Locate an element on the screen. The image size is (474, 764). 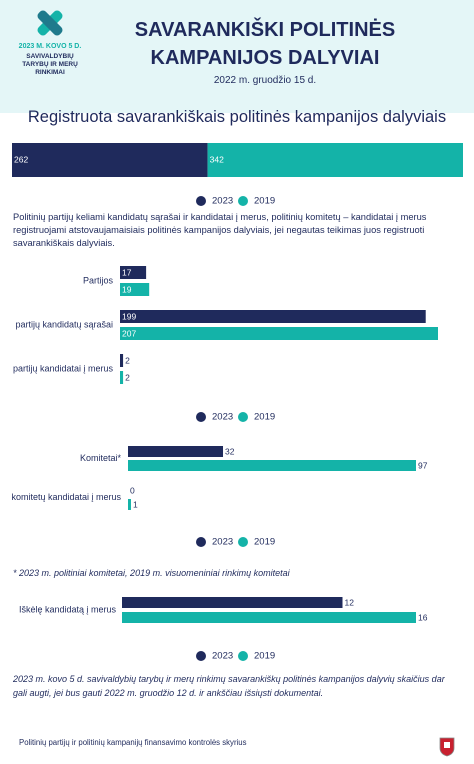
value-label: 1 is located at coordinates (135, 504).